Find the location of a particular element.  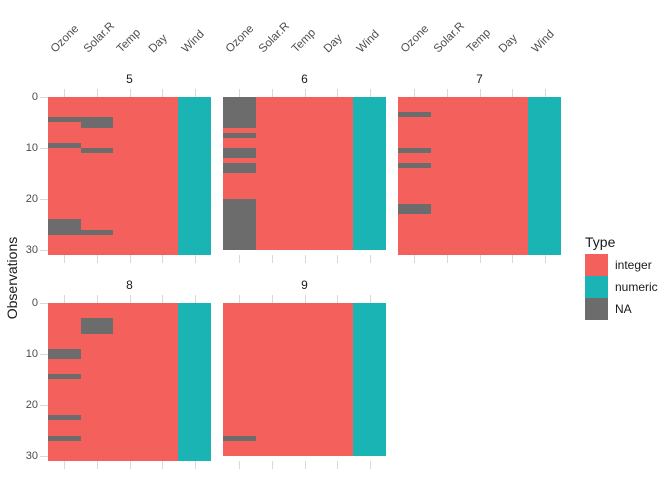

legend-item-label: NA is located at coordinates (623, 309).